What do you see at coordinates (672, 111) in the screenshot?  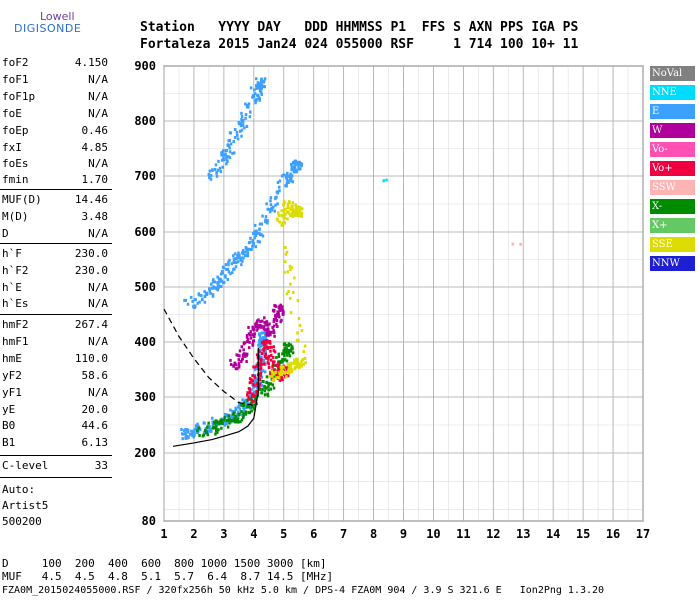 I see `legend-item-e: E` at bounding box center [672, 111].